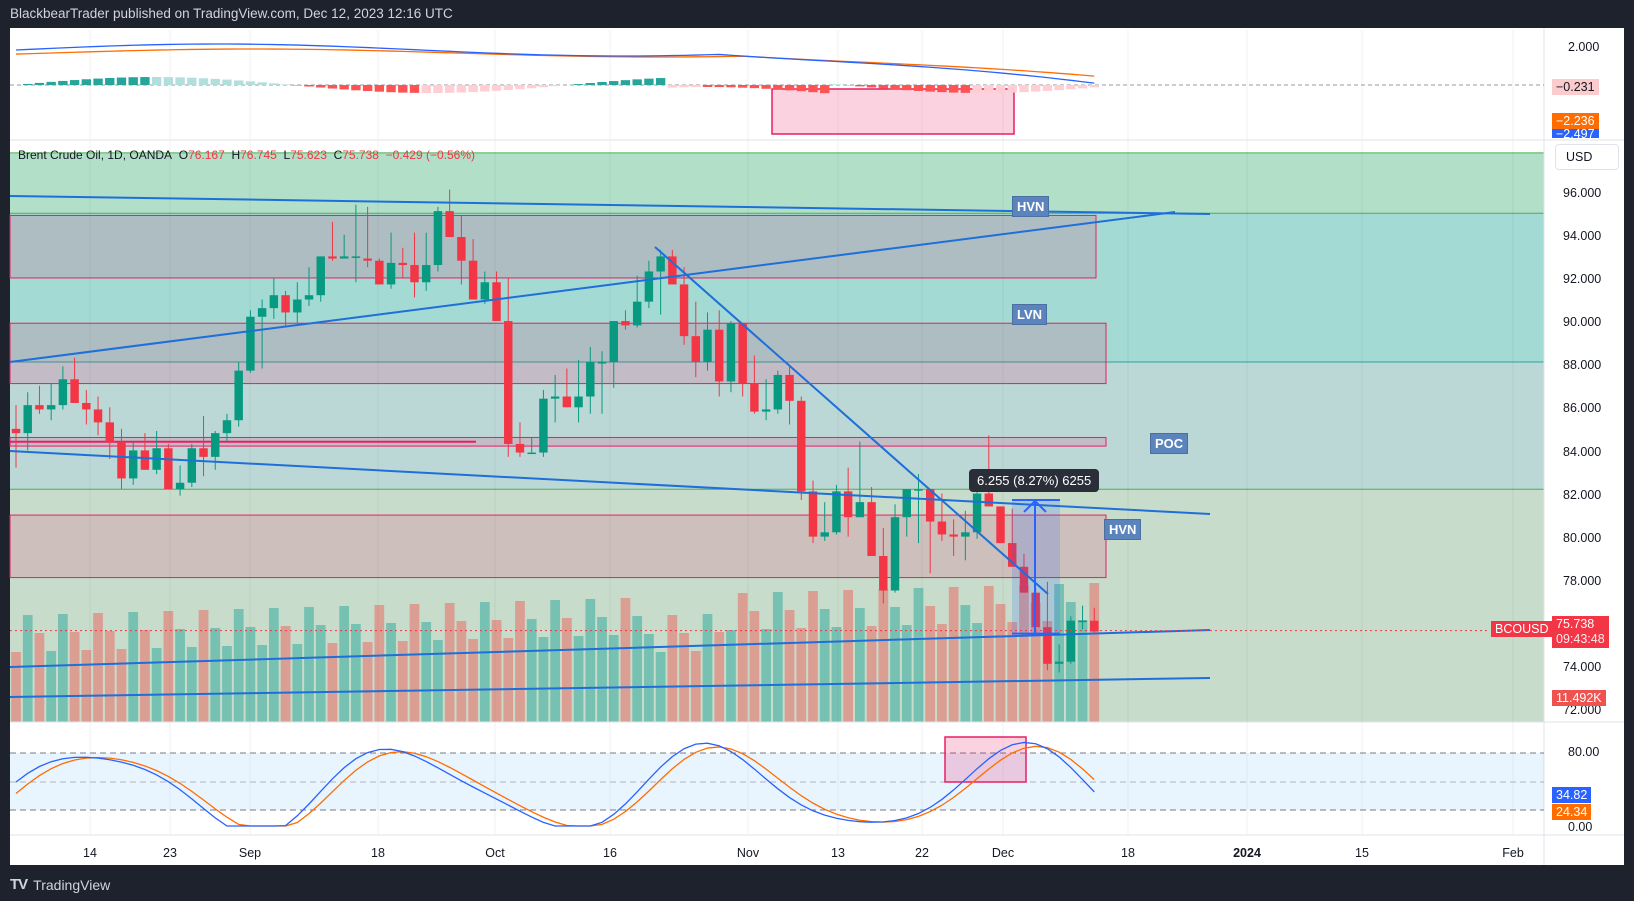 The height and width of the screenshot is (901, 1634). What do you see at coordinates (1362, 853) in the screenshot?
I see `time-axis-label: 15` at bounding box center [1362, 853].